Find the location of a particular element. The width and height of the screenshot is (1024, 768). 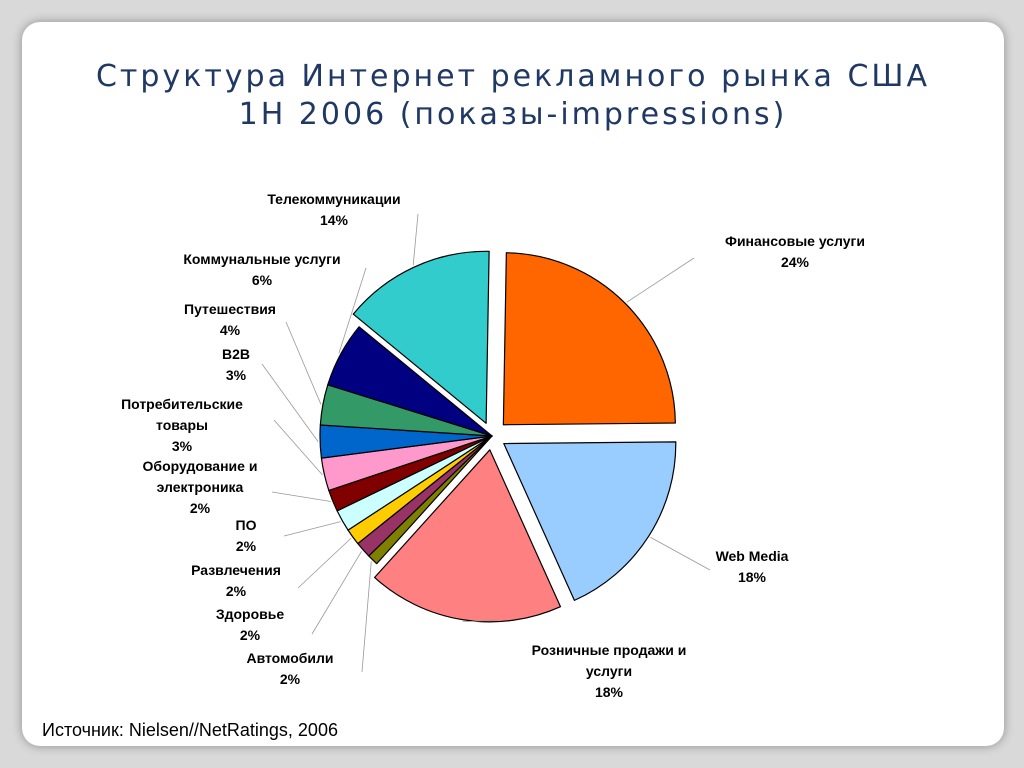

slice-label-12: Коммунальные услуги 6% is located at coordinates (261, 269).